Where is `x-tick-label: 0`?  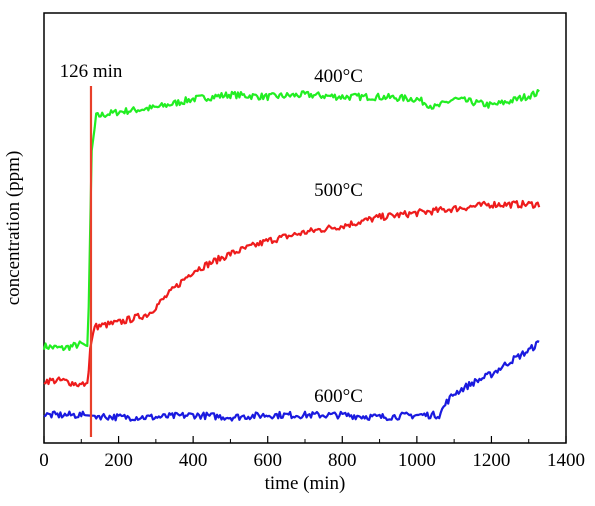
x-tick-label: 0 is located at coordinates (44, 460).